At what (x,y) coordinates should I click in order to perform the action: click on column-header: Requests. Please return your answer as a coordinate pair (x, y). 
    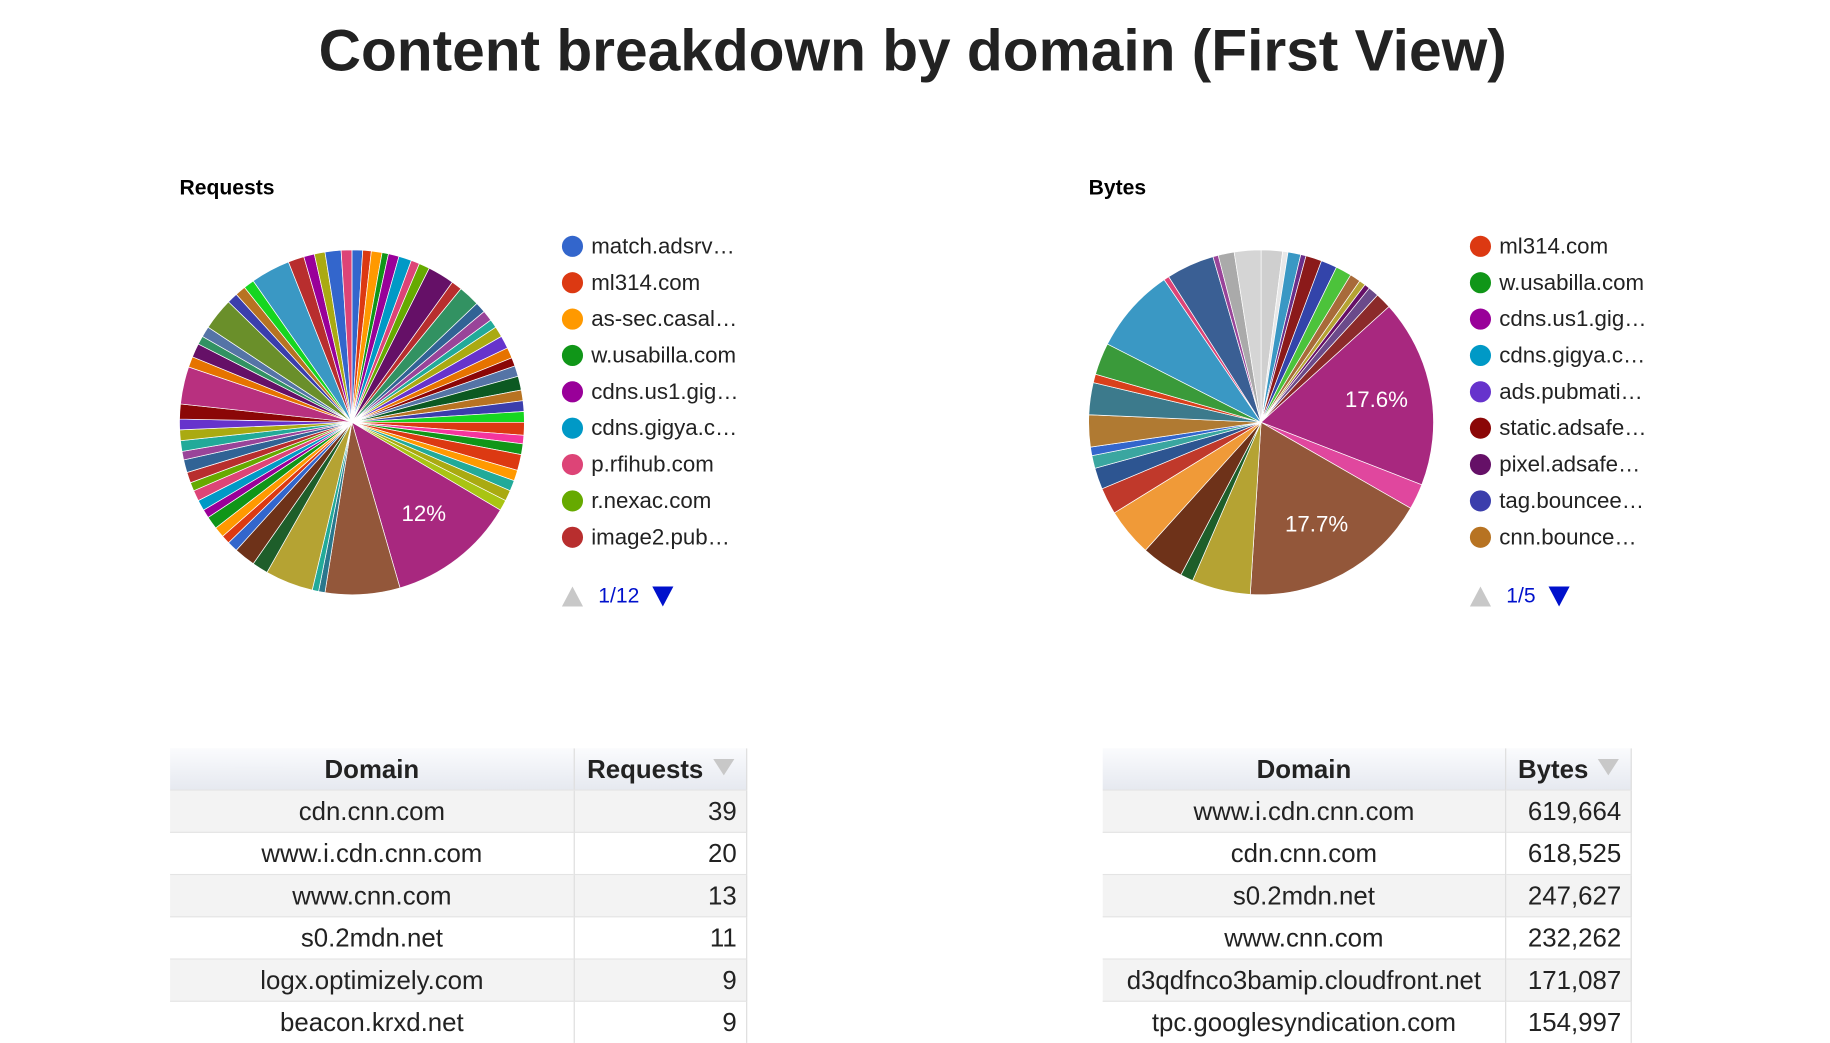
    Looking at the image, I should click on (661, 769).